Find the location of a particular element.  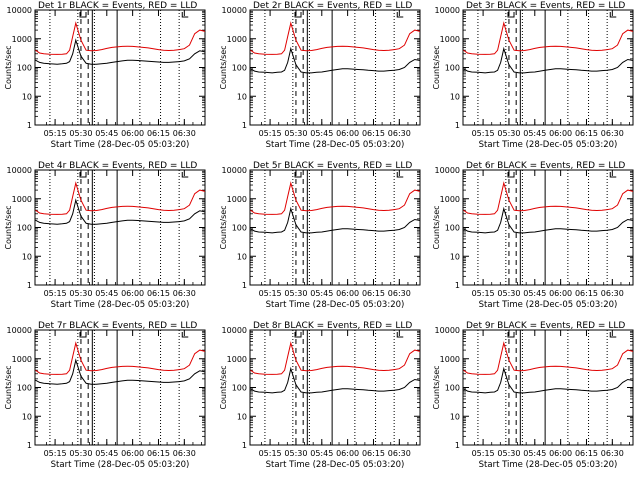

panel-title: Det 7r BLACK = Events, RED = LLD is located at coordinates (117, 326).